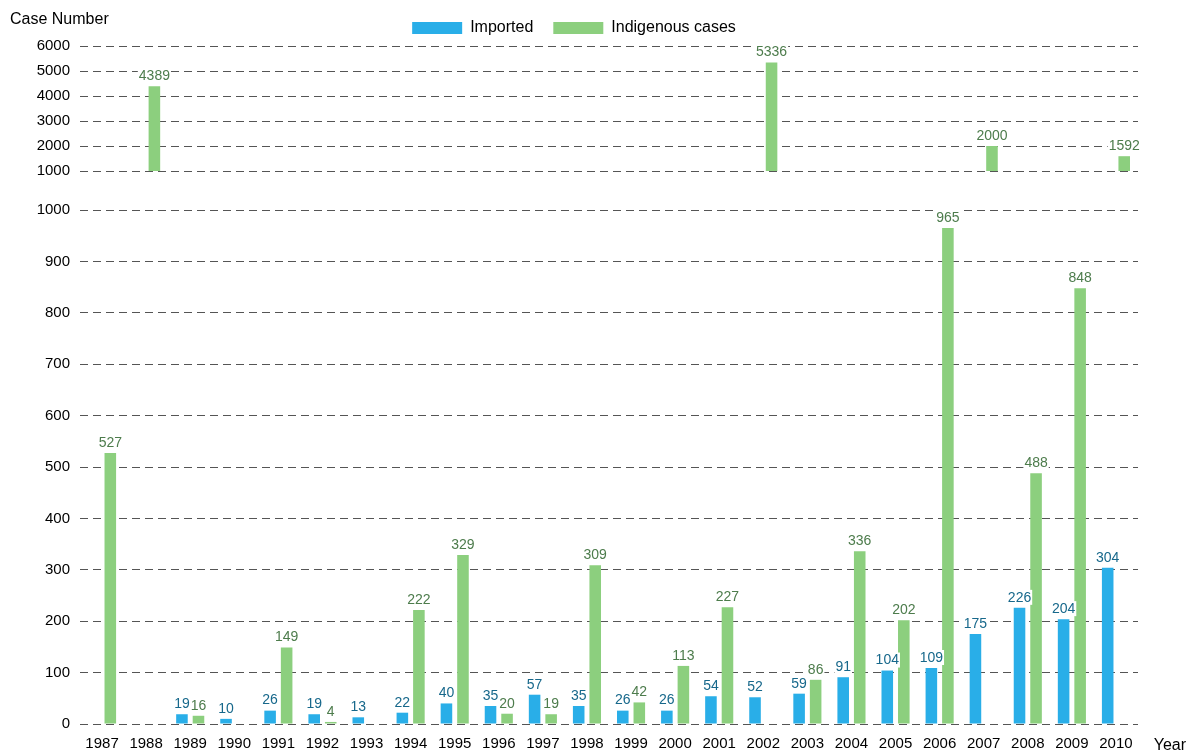 Image resolution: width=1188 pixels, height=756 pixels. What do you see at coordinates (57, 414) in the screenshot?
I see `y-tick-label: 600` at bounding box center [57, 414].